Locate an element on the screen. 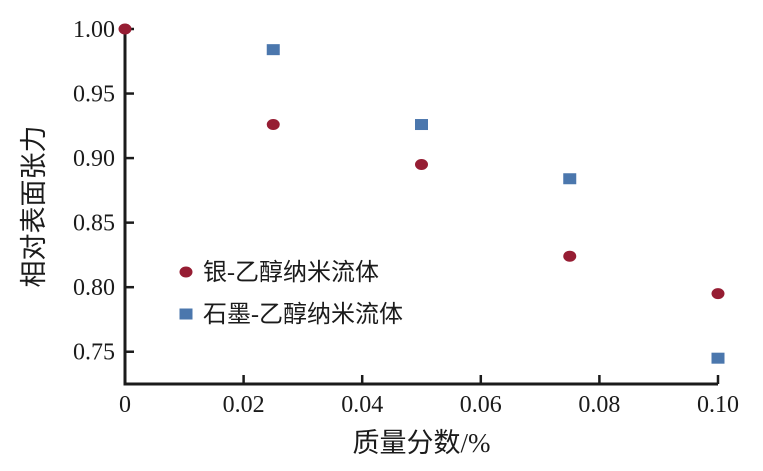  y-tick-label: 0.85 is located at coordinates (94, 224).